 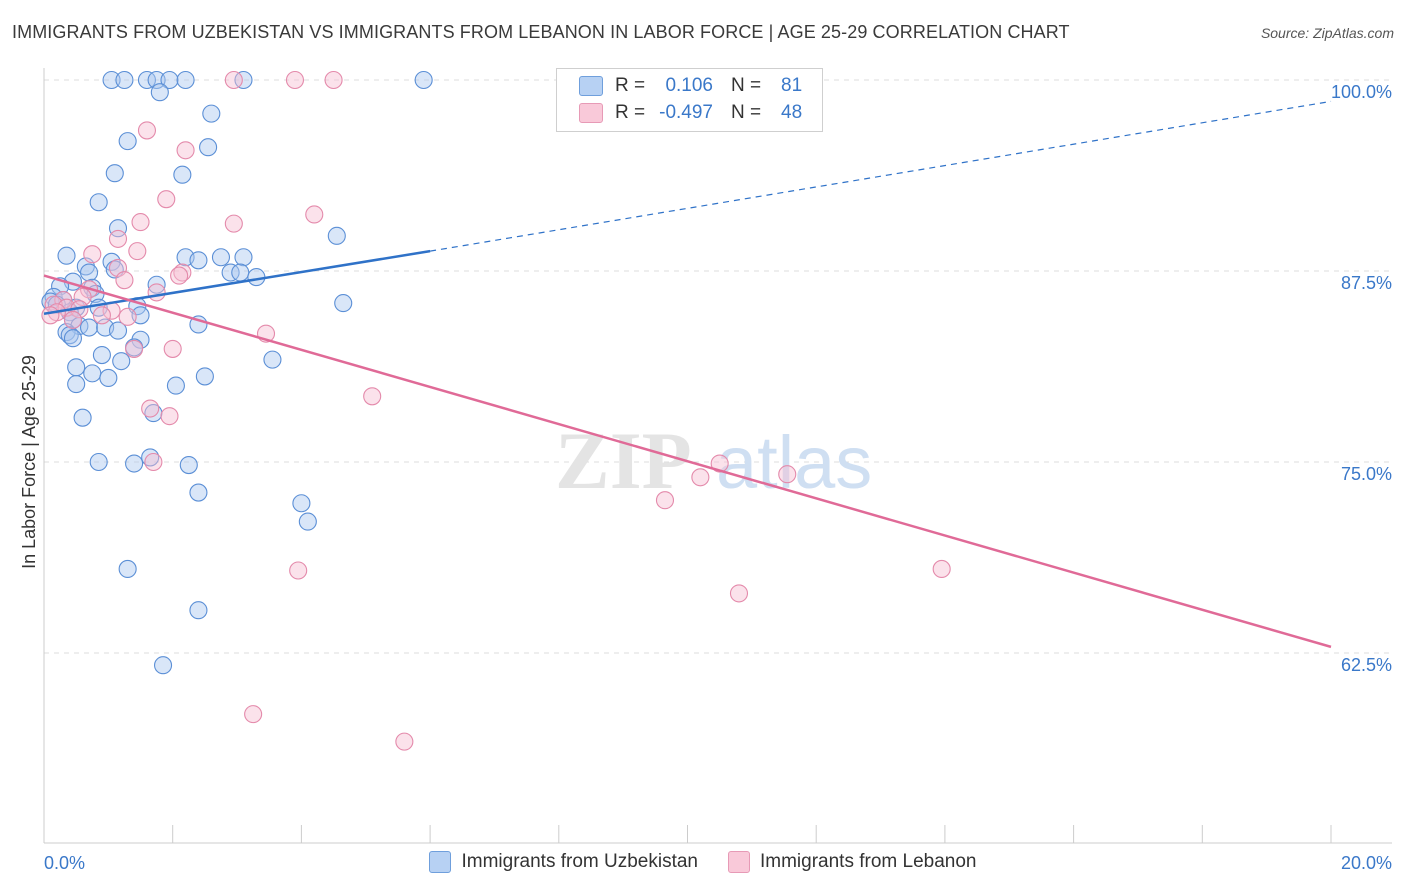 What do you see at coordinates (689, 85) in the screenshot?
I see `r-value-uzbekistan: 0.106` at bounding box center [689, 85].